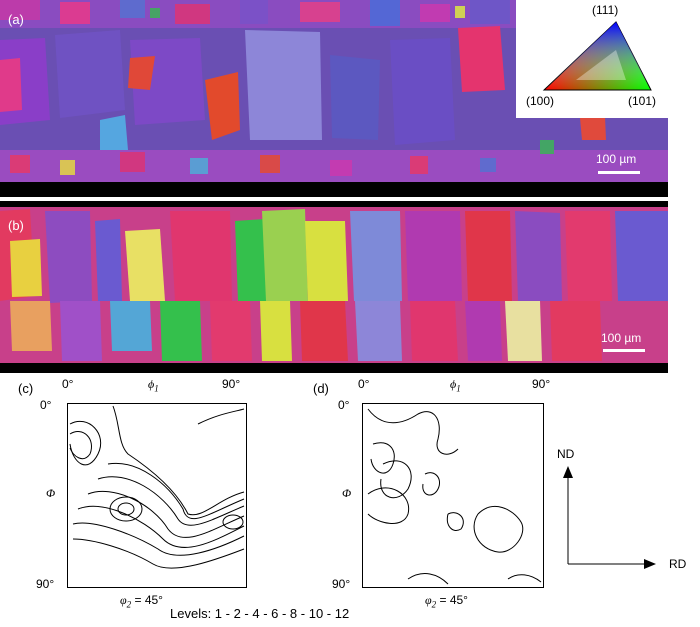  What do you see at coordinates (540, 101) in the screenshot?
I see `ipf-label-100: (100)` at bounding box center [540, 101].